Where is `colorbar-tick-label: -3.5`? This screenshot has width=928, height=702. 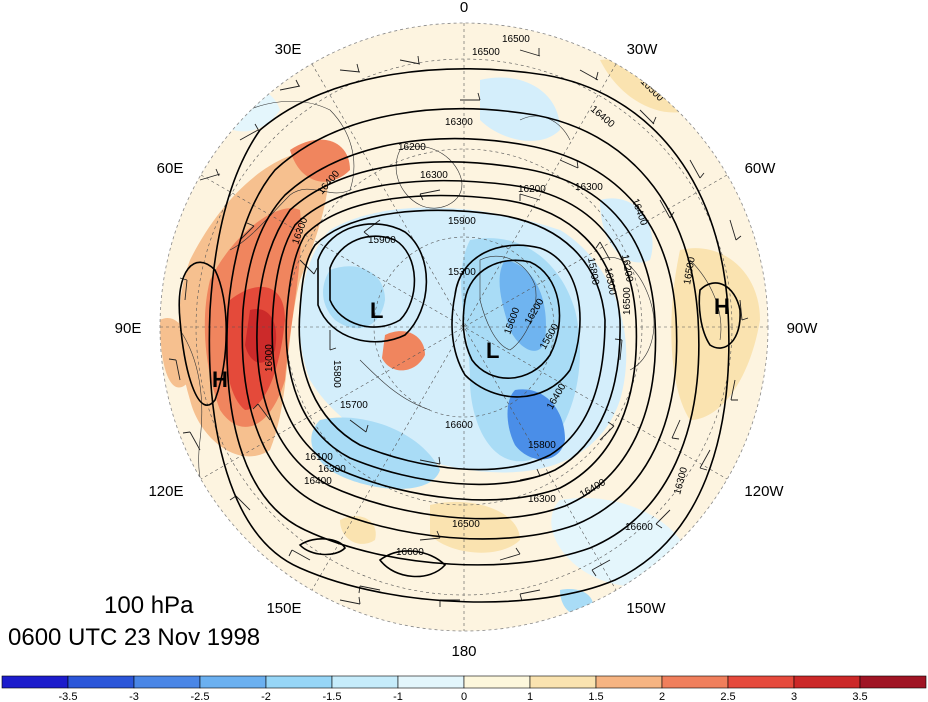 colorbar-tick-label: -3.5 is located at coordinates (68, 696).